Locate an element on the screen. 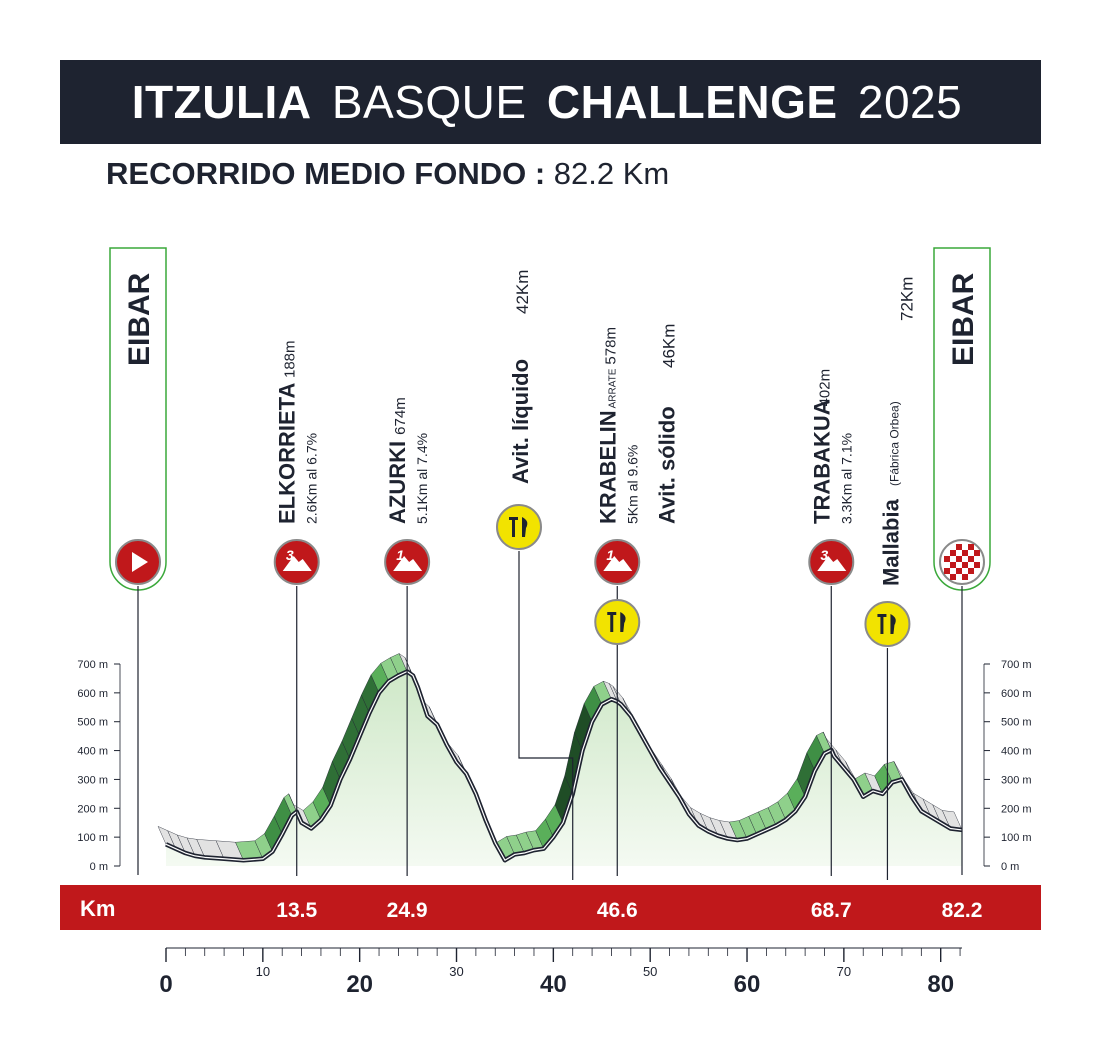  climb-detail: 3.3Km al 7.1% is located at coordinates (846, 478).